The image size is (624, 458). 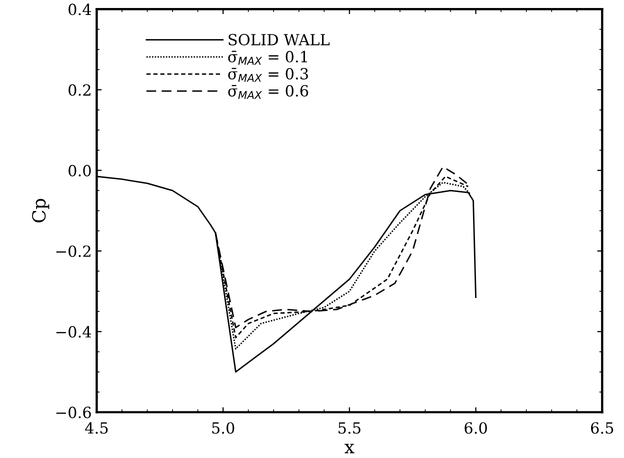 I want to click on x-tick-label: 6.0, so click(x=475, y=428).